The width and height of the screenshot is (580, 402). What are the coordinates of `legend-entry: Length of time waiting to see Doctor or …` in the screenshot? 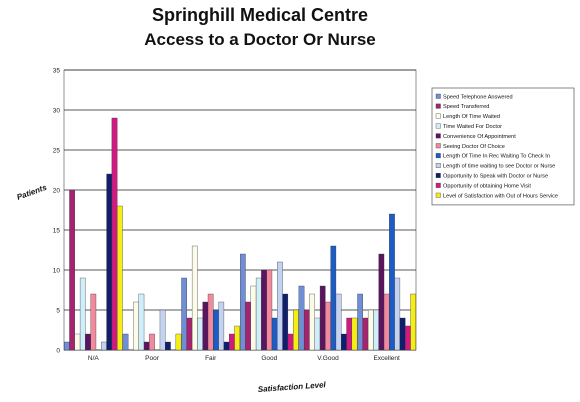 It's located at (499, 167).